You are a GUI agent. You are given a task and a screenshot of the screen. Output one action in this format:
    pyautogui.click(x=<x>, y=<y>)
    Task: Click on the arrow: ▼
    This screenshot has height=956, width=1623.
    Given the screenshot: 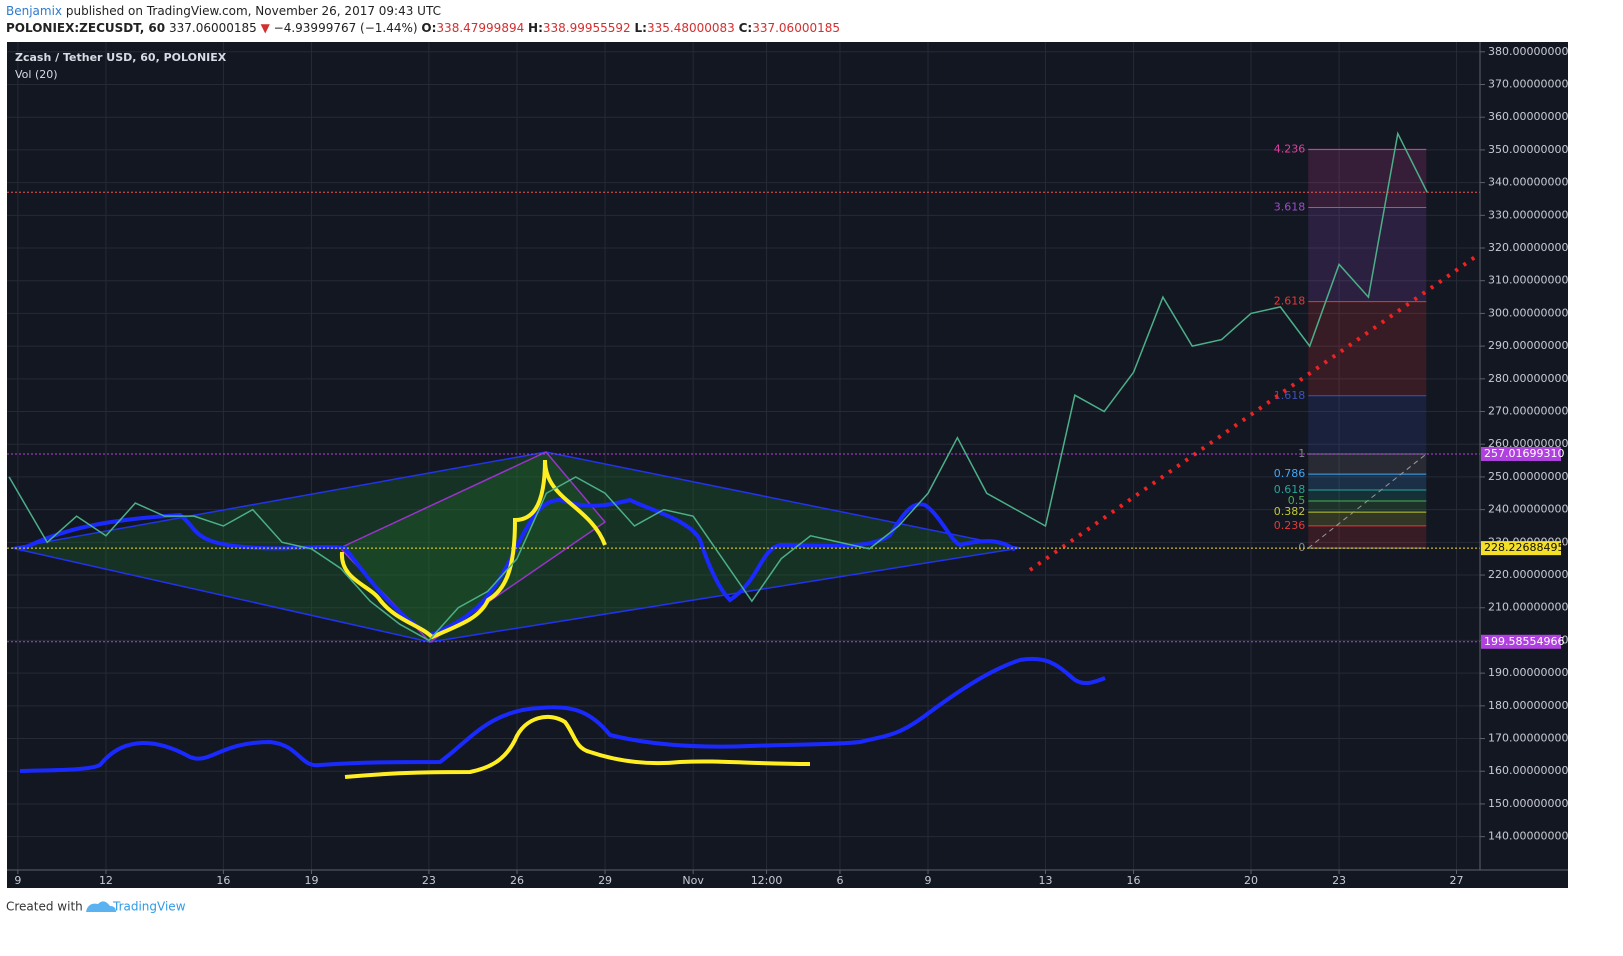 What is the action you would take?
    pyautogui.click(x=265, y=28)
    